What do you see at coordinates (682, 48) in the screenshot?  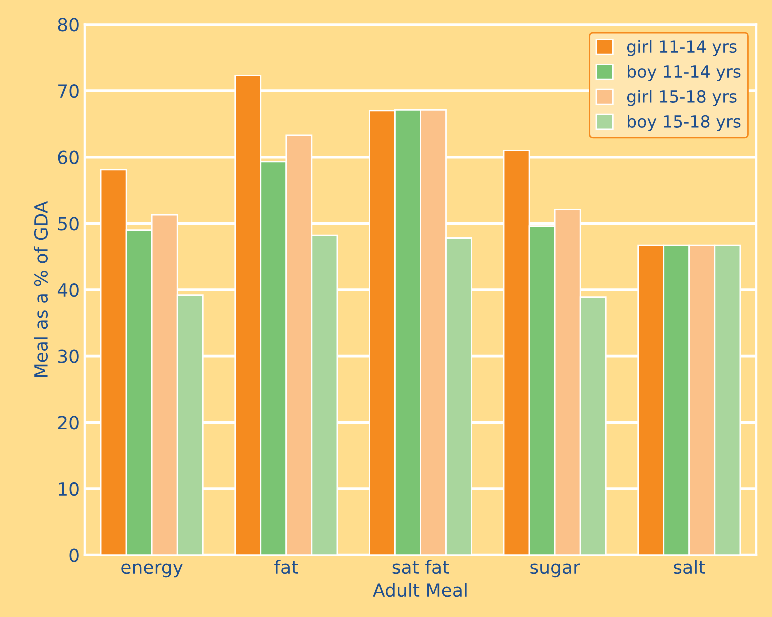 I see `legend-label: girl 11-14 yrs` at bounding box center [682, 48].